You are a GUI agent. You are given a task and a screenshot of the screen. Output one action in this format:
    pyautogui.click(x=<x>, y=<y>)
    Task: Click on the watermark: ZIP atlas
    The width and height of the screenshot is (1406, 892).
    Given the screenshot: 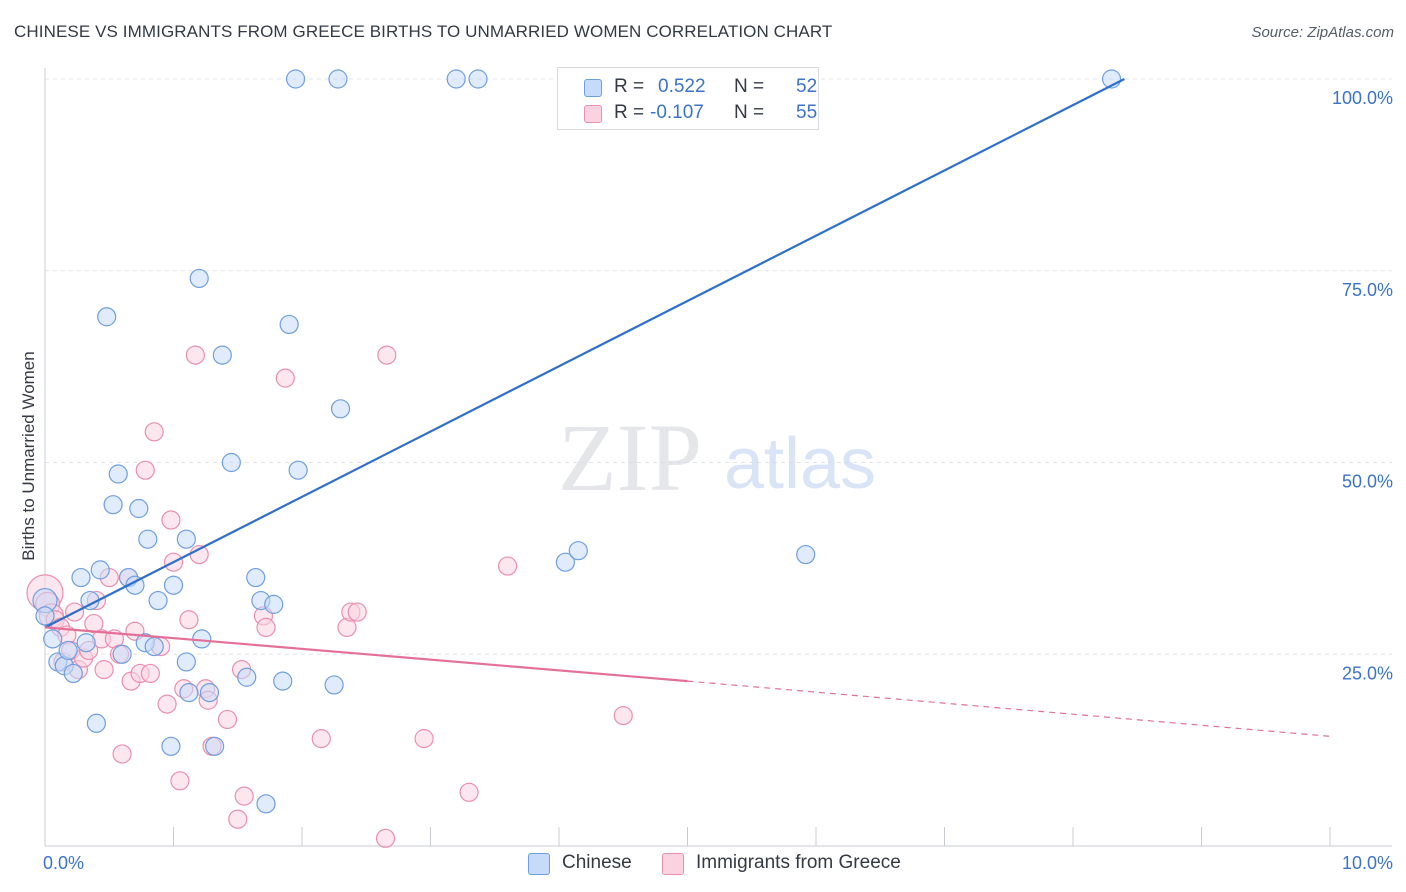 What is the action you would take?
    pyautogui.click(x=717, y=457)
    